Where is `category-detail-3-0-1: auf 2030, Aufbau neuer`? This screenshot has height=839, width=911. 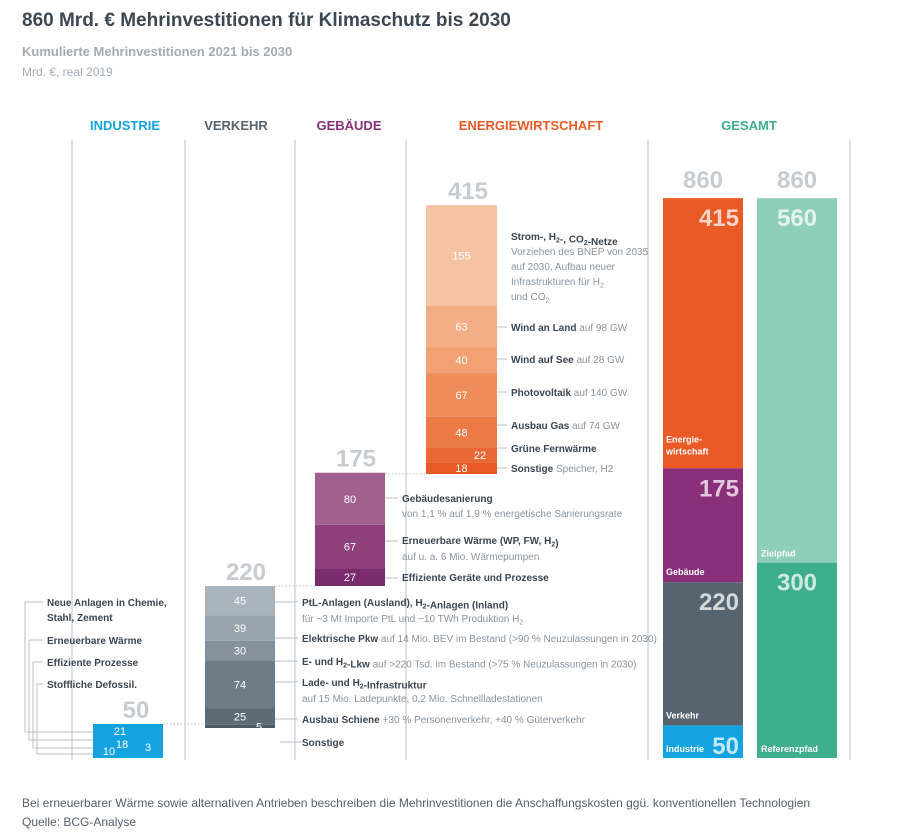
category-detail-3-0-1: auf 2030, Aufbau neuer is located at coordinates (563, 267).